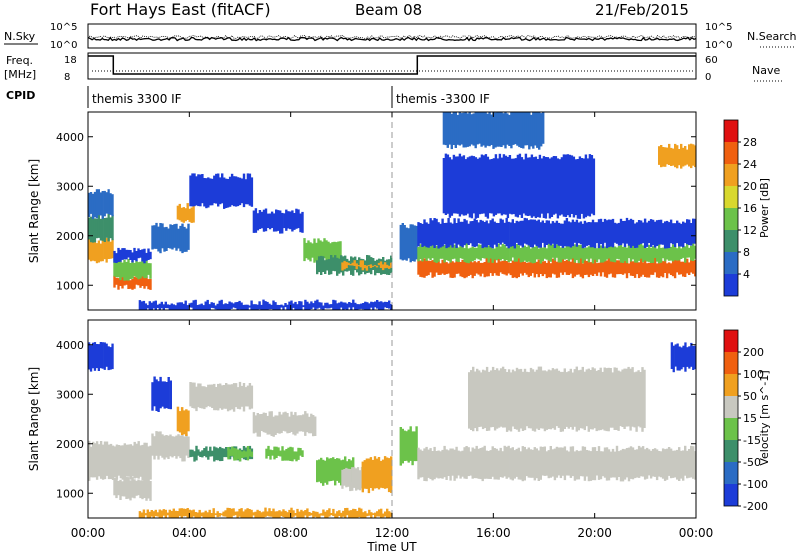 Image resolution: width=800 pixels, height=558 pixels. Describe the element at coordinates (731, 451) in the screenshot. I see `colorbar-swatch` at that location.